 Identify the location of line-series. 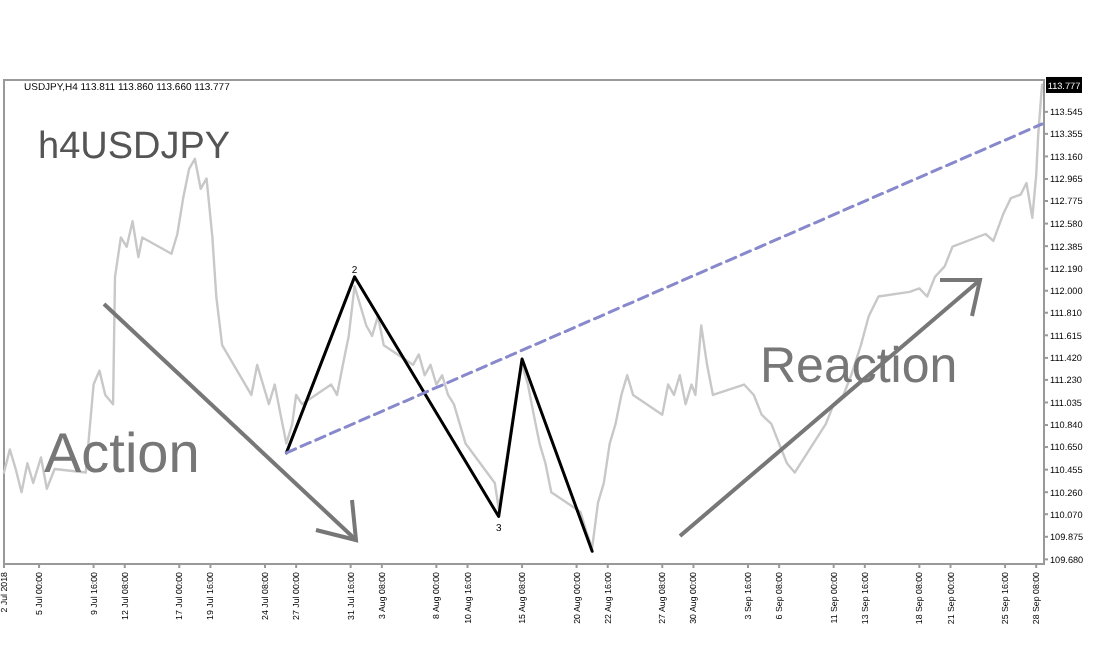
(439, 414).